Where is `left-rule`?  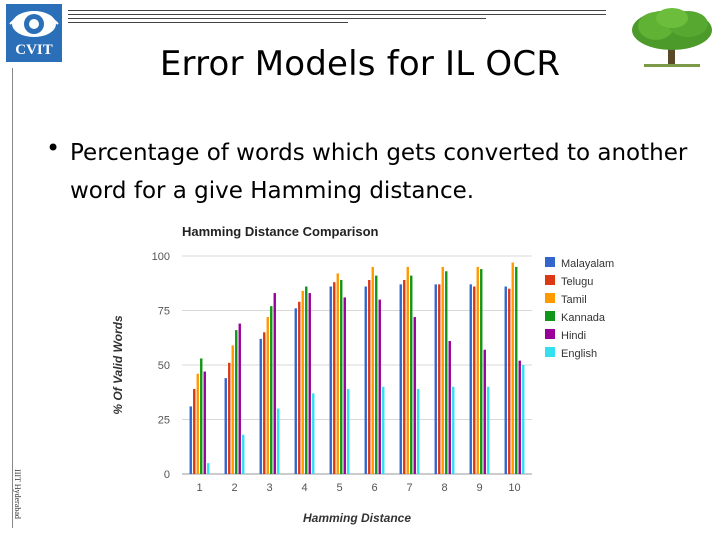
left-rule is located at coordinates (12, 298).